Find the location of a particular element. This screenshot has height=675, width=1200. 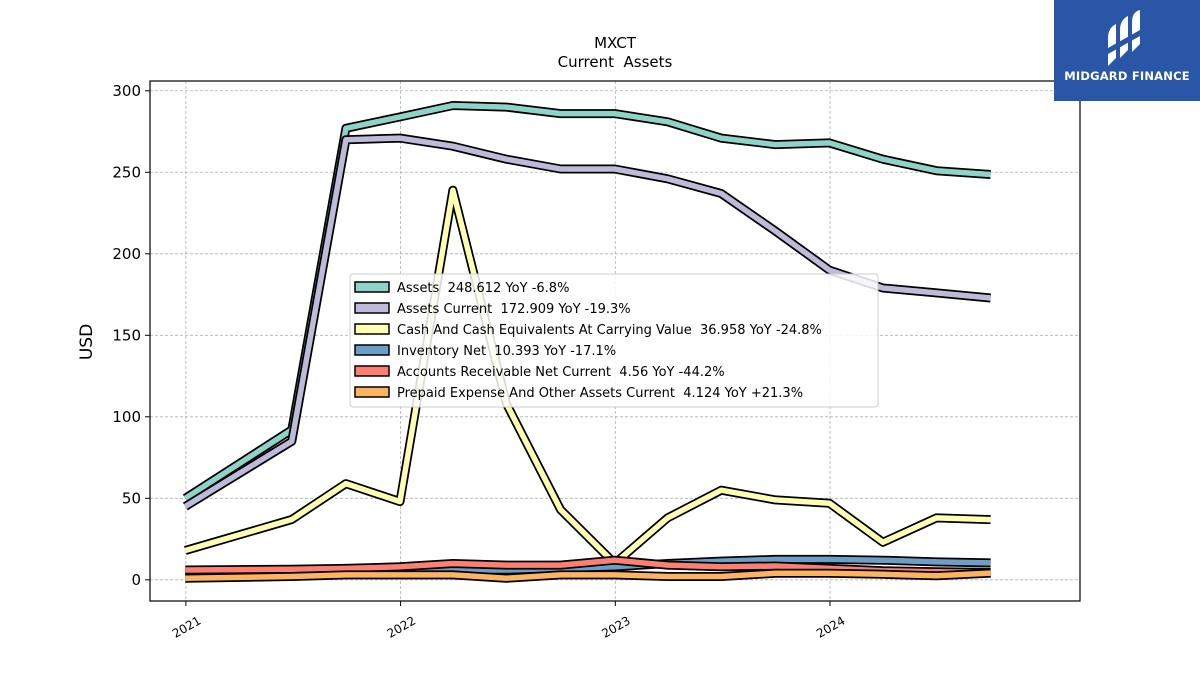

chart-subtitle: Current Assets is located at coordinates (615, 62).